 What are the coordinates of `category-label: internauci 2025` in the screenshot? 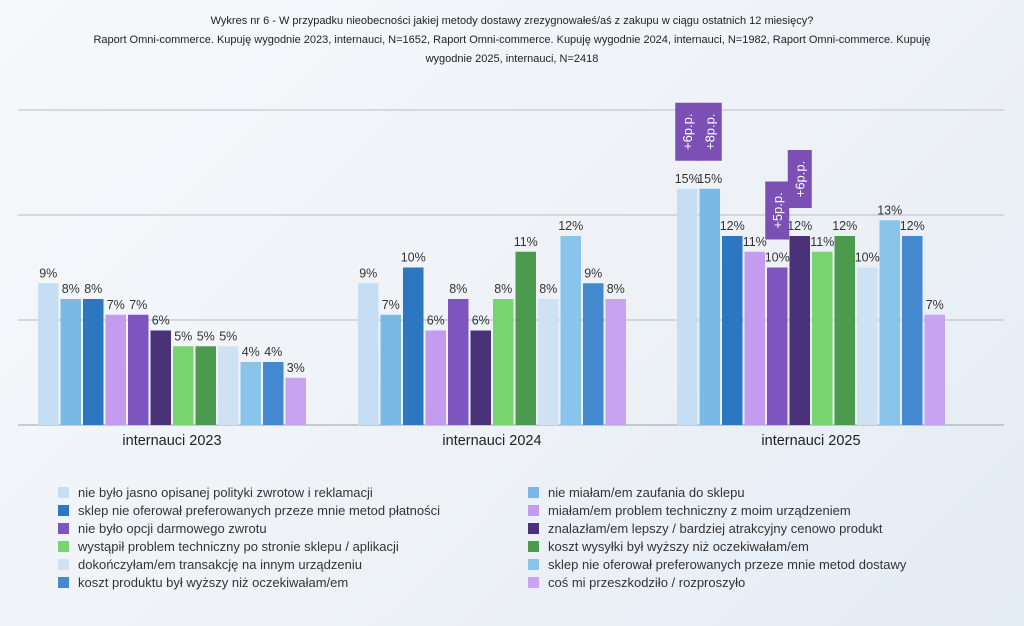 It's located at (810, 441).